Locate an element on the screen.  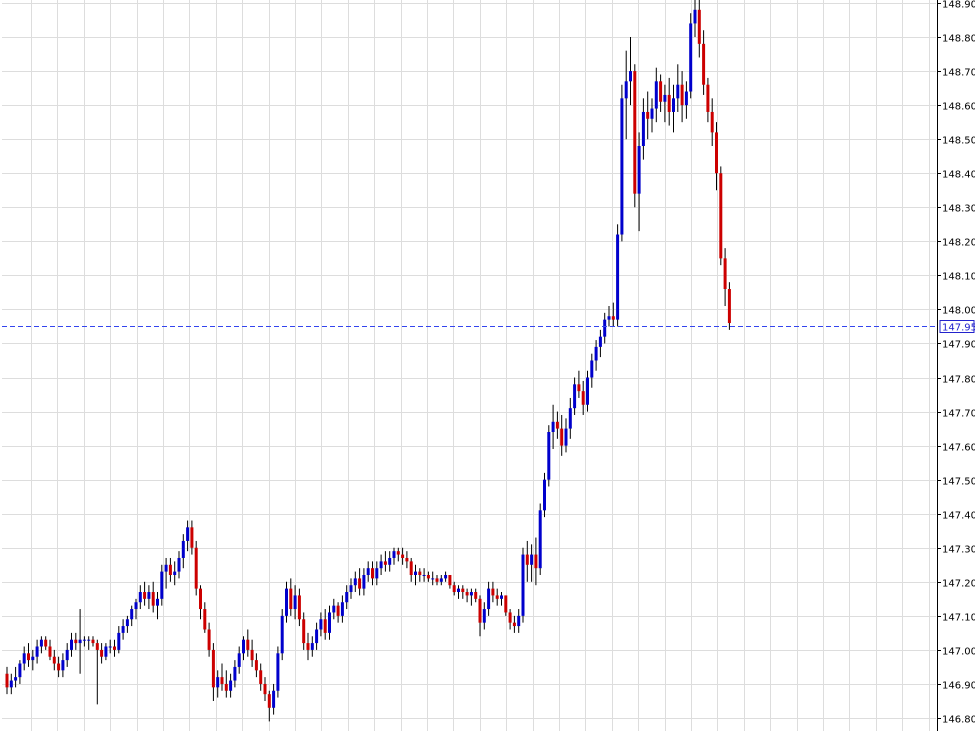
y-tick-label: 147.90 is located at coordinates (958, 345).